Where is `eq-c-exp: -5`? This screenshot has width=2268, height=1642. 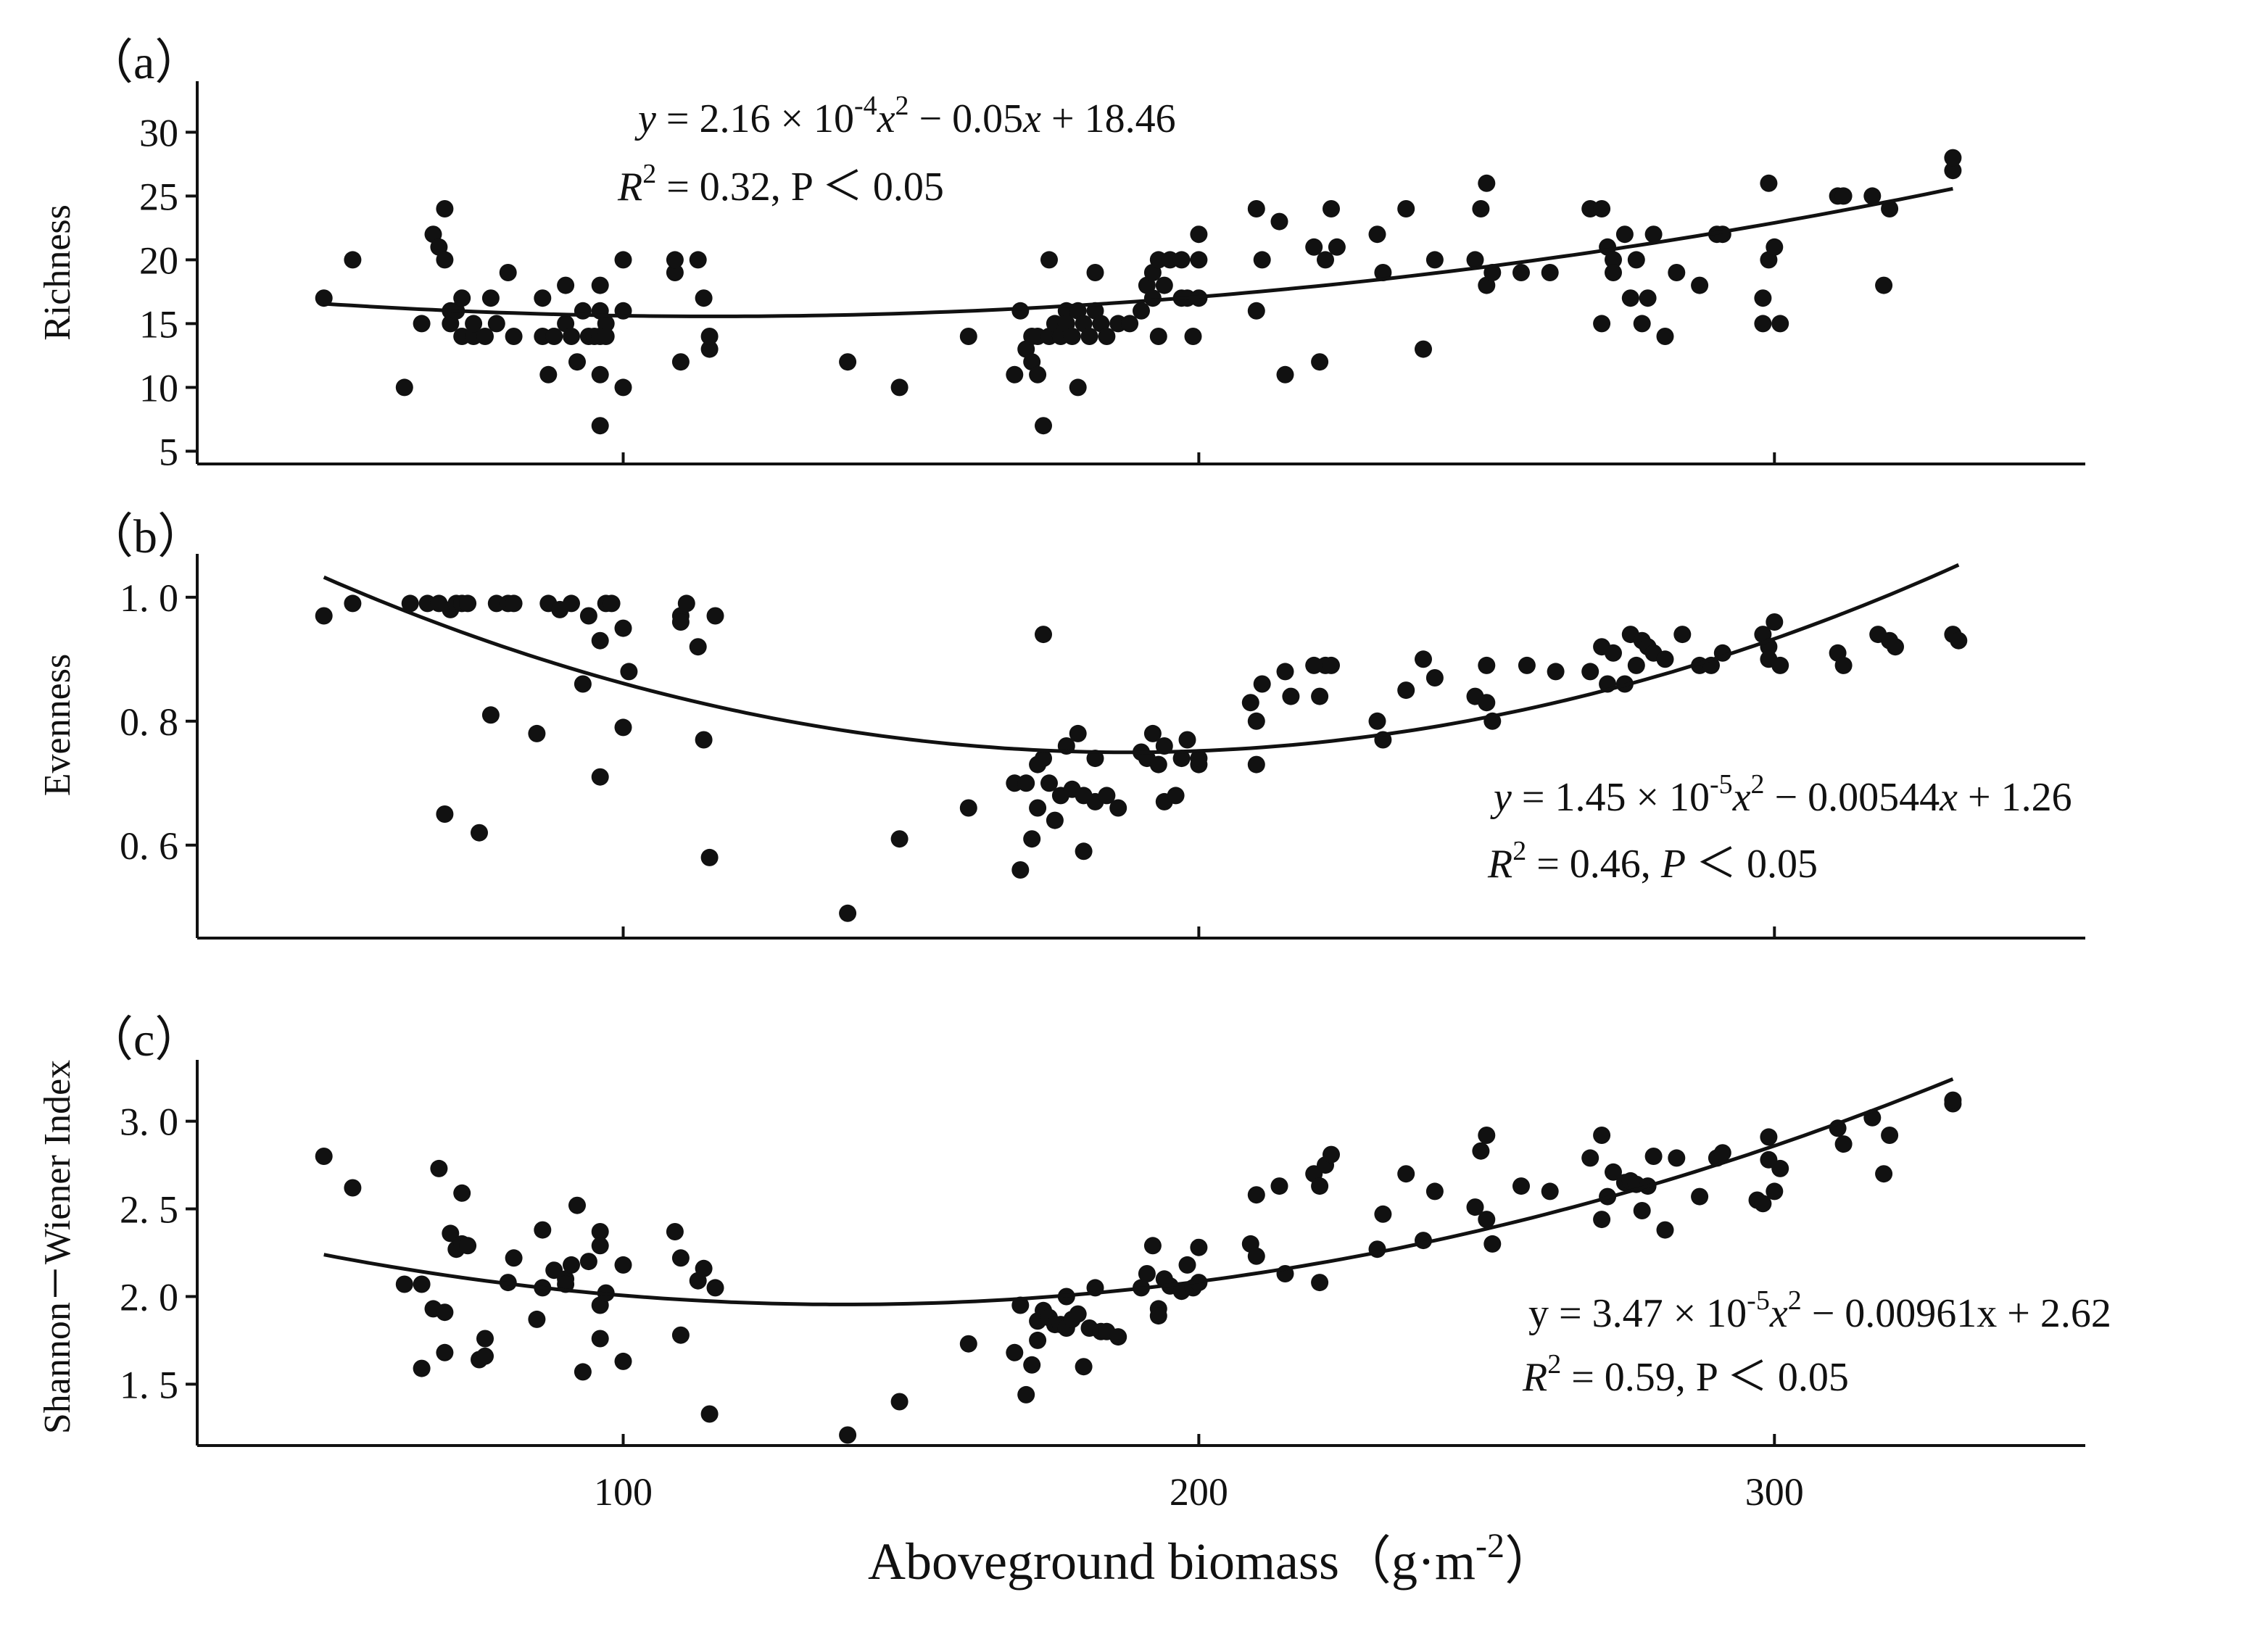 eq-c-exp: -5 is located at coordinates (1758, 1300).